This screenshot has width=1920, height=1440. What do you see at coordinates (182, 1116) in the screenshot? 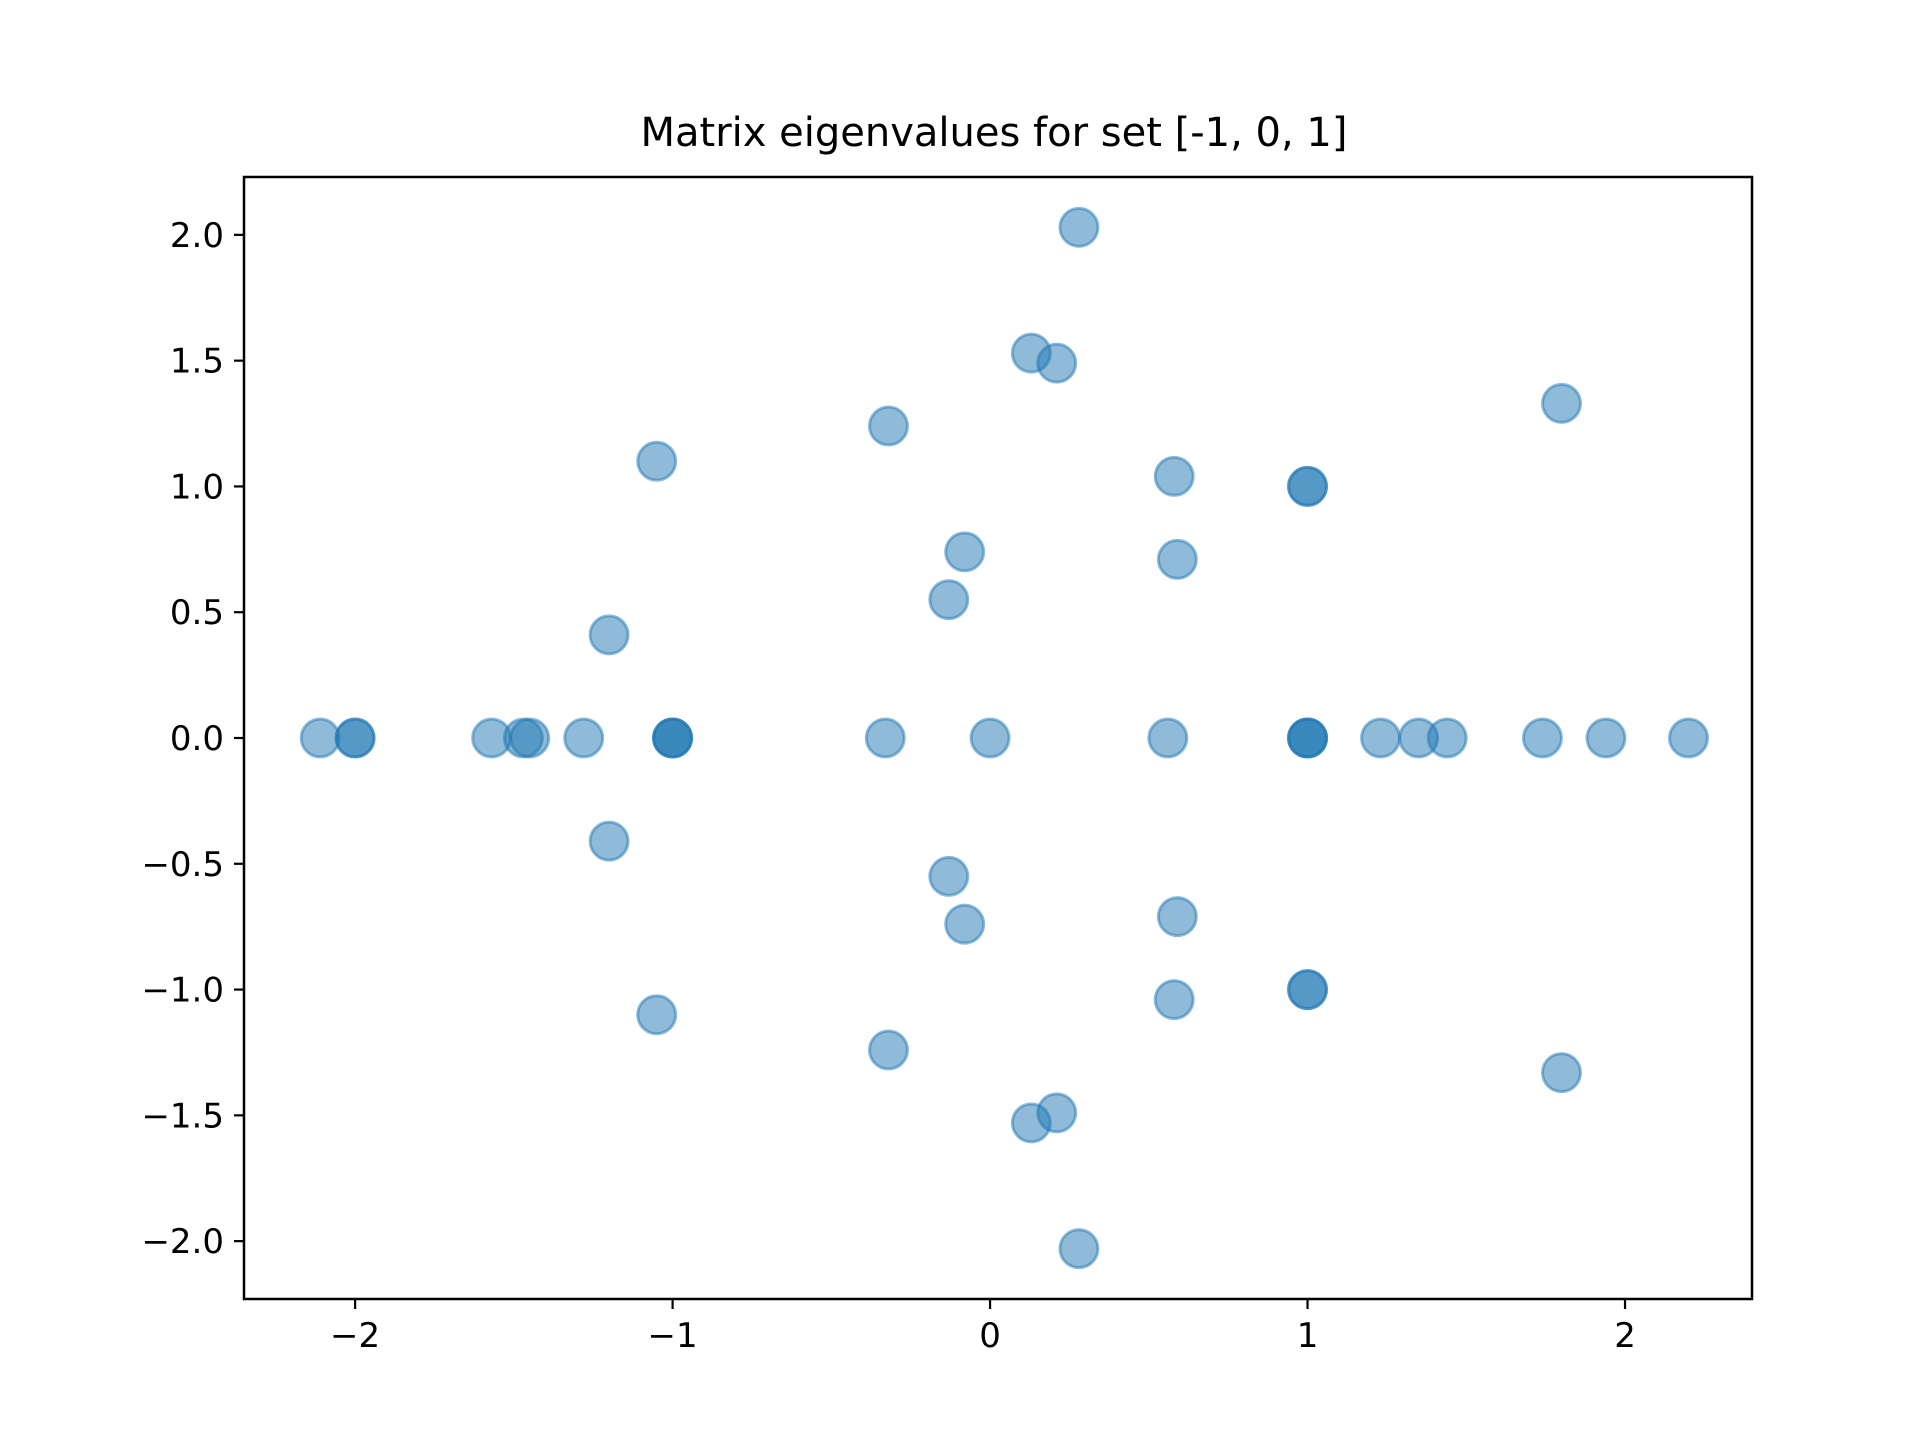
I see `y-tick-label: −1.5` at bounding box center [182, 1116].